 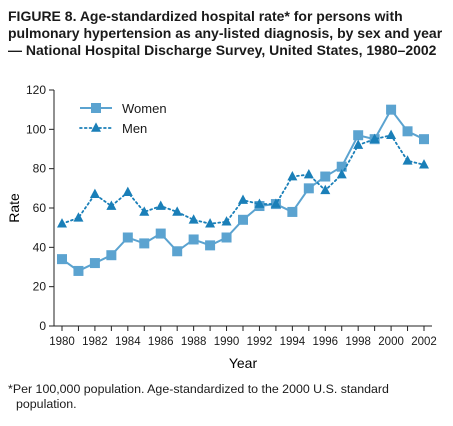 I want to click on x-tick-label: 1984, so click(x=128, y=342).